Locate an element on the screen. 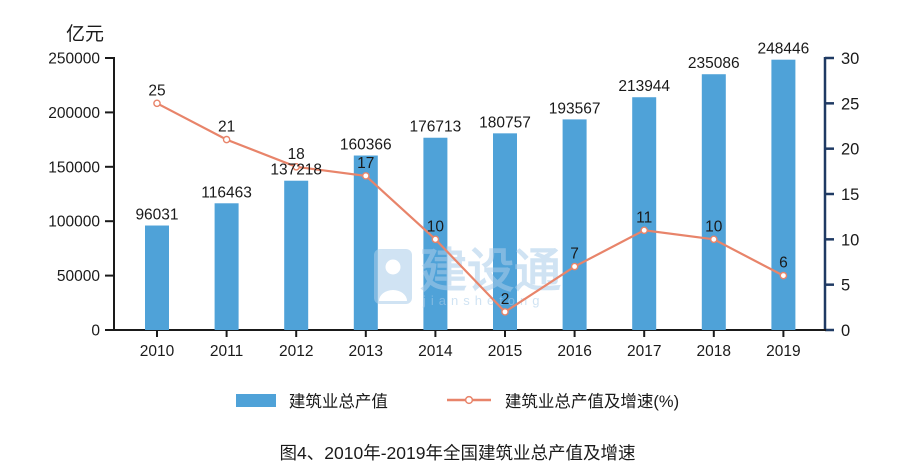  watermark-subtext: jianshetong is located at coordinates (483, 300).